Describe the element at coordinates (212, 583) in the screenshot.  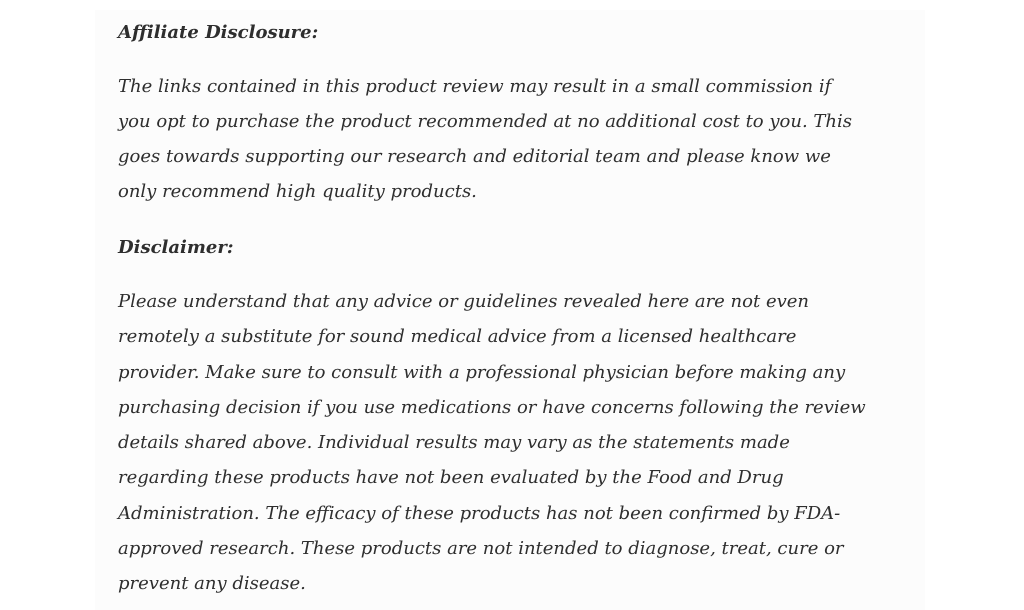
I see `text-line: prevent any disease.` at that location.